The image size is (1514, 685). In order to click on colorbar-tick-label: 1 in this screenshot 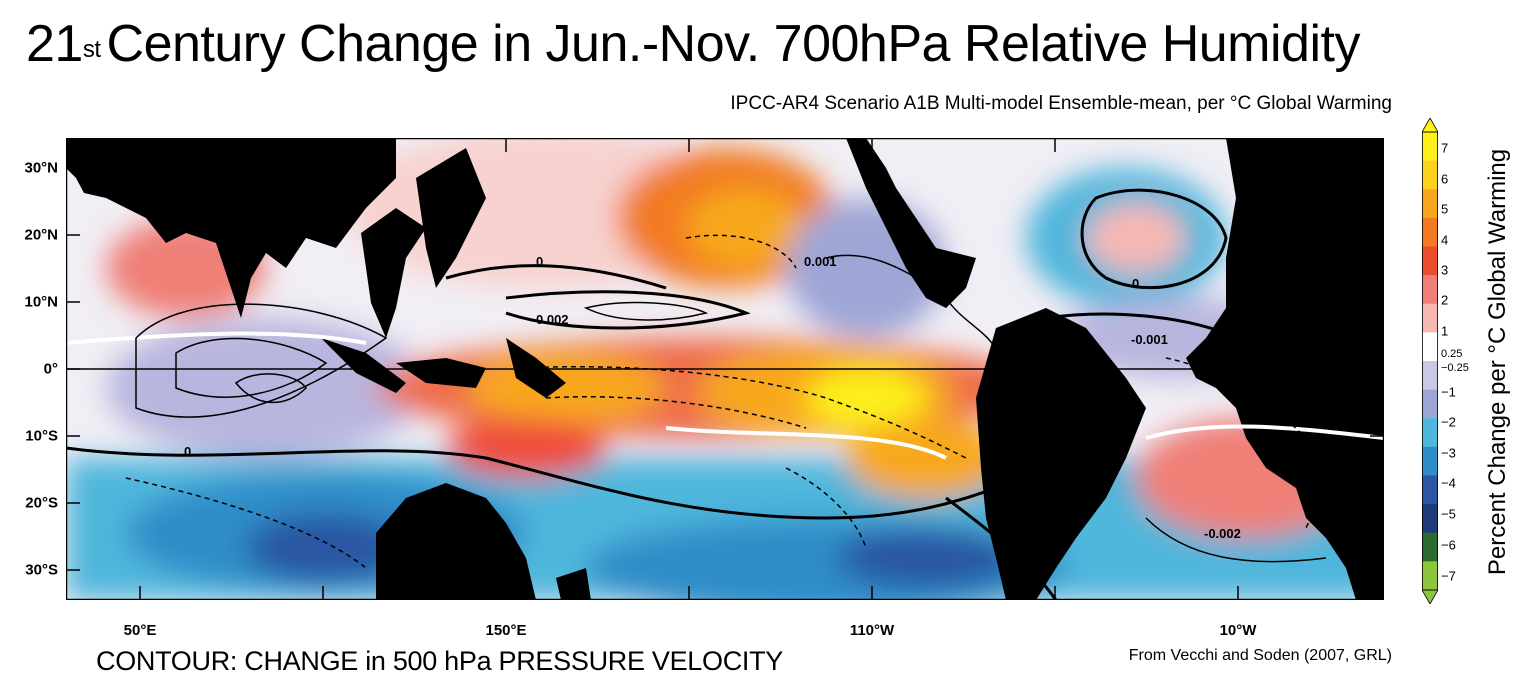, I will do `click(1445, 331)`.